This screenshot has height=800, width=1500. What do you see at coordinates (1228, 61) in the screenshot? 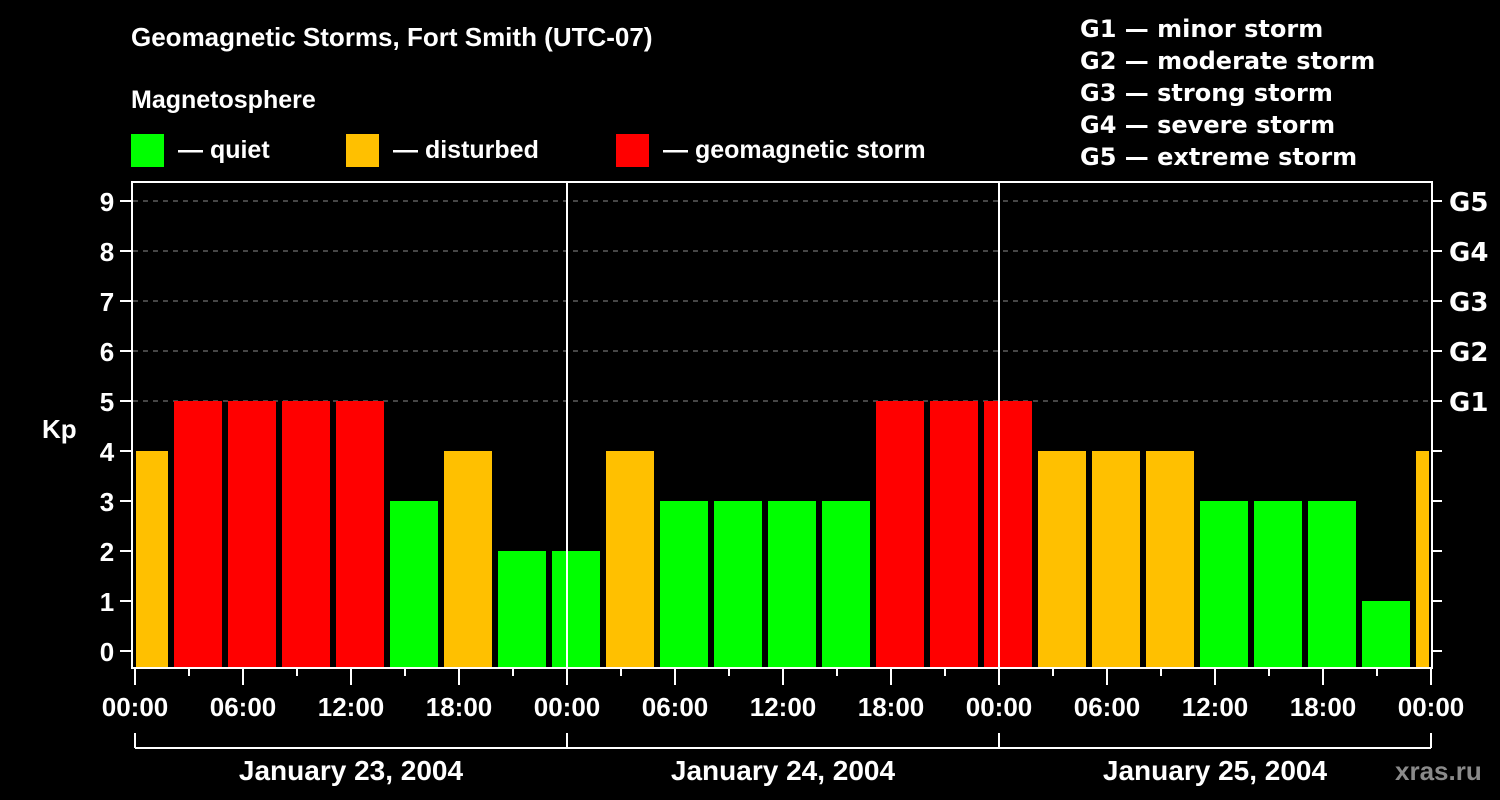
I see `g-scale-g2: G2 — moderate storm` at bounding box center [1228, 61].